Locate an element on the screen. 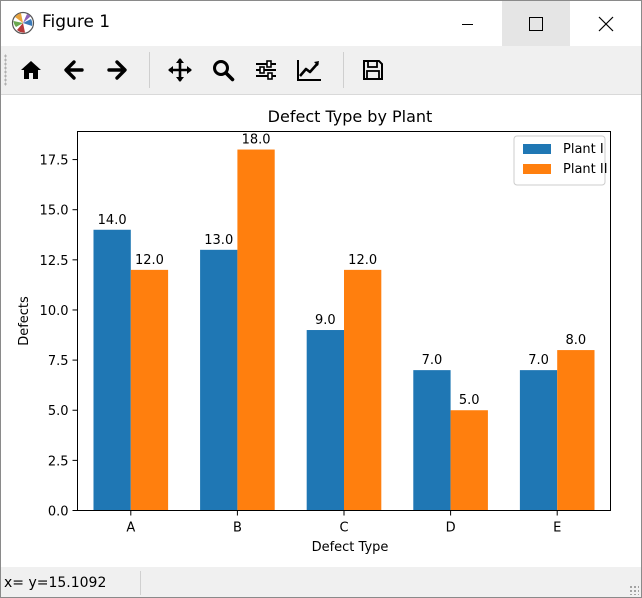 This screenshot has height=598, width=642. navigation-toolbar is located at coordinates (321, 70).